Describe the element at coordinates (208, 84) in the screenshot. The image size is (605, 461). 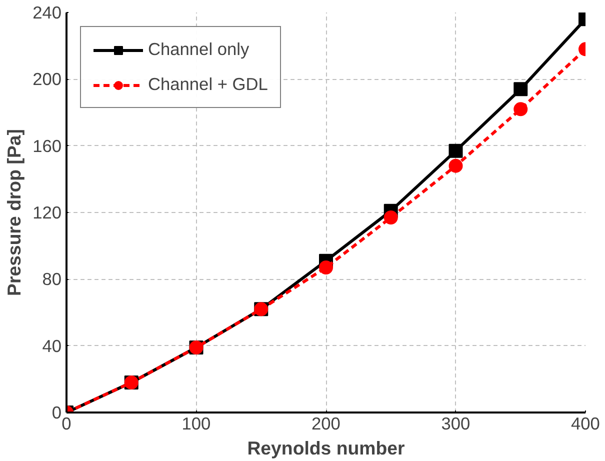
I see `legend-label: Channel + GDL` at that location.